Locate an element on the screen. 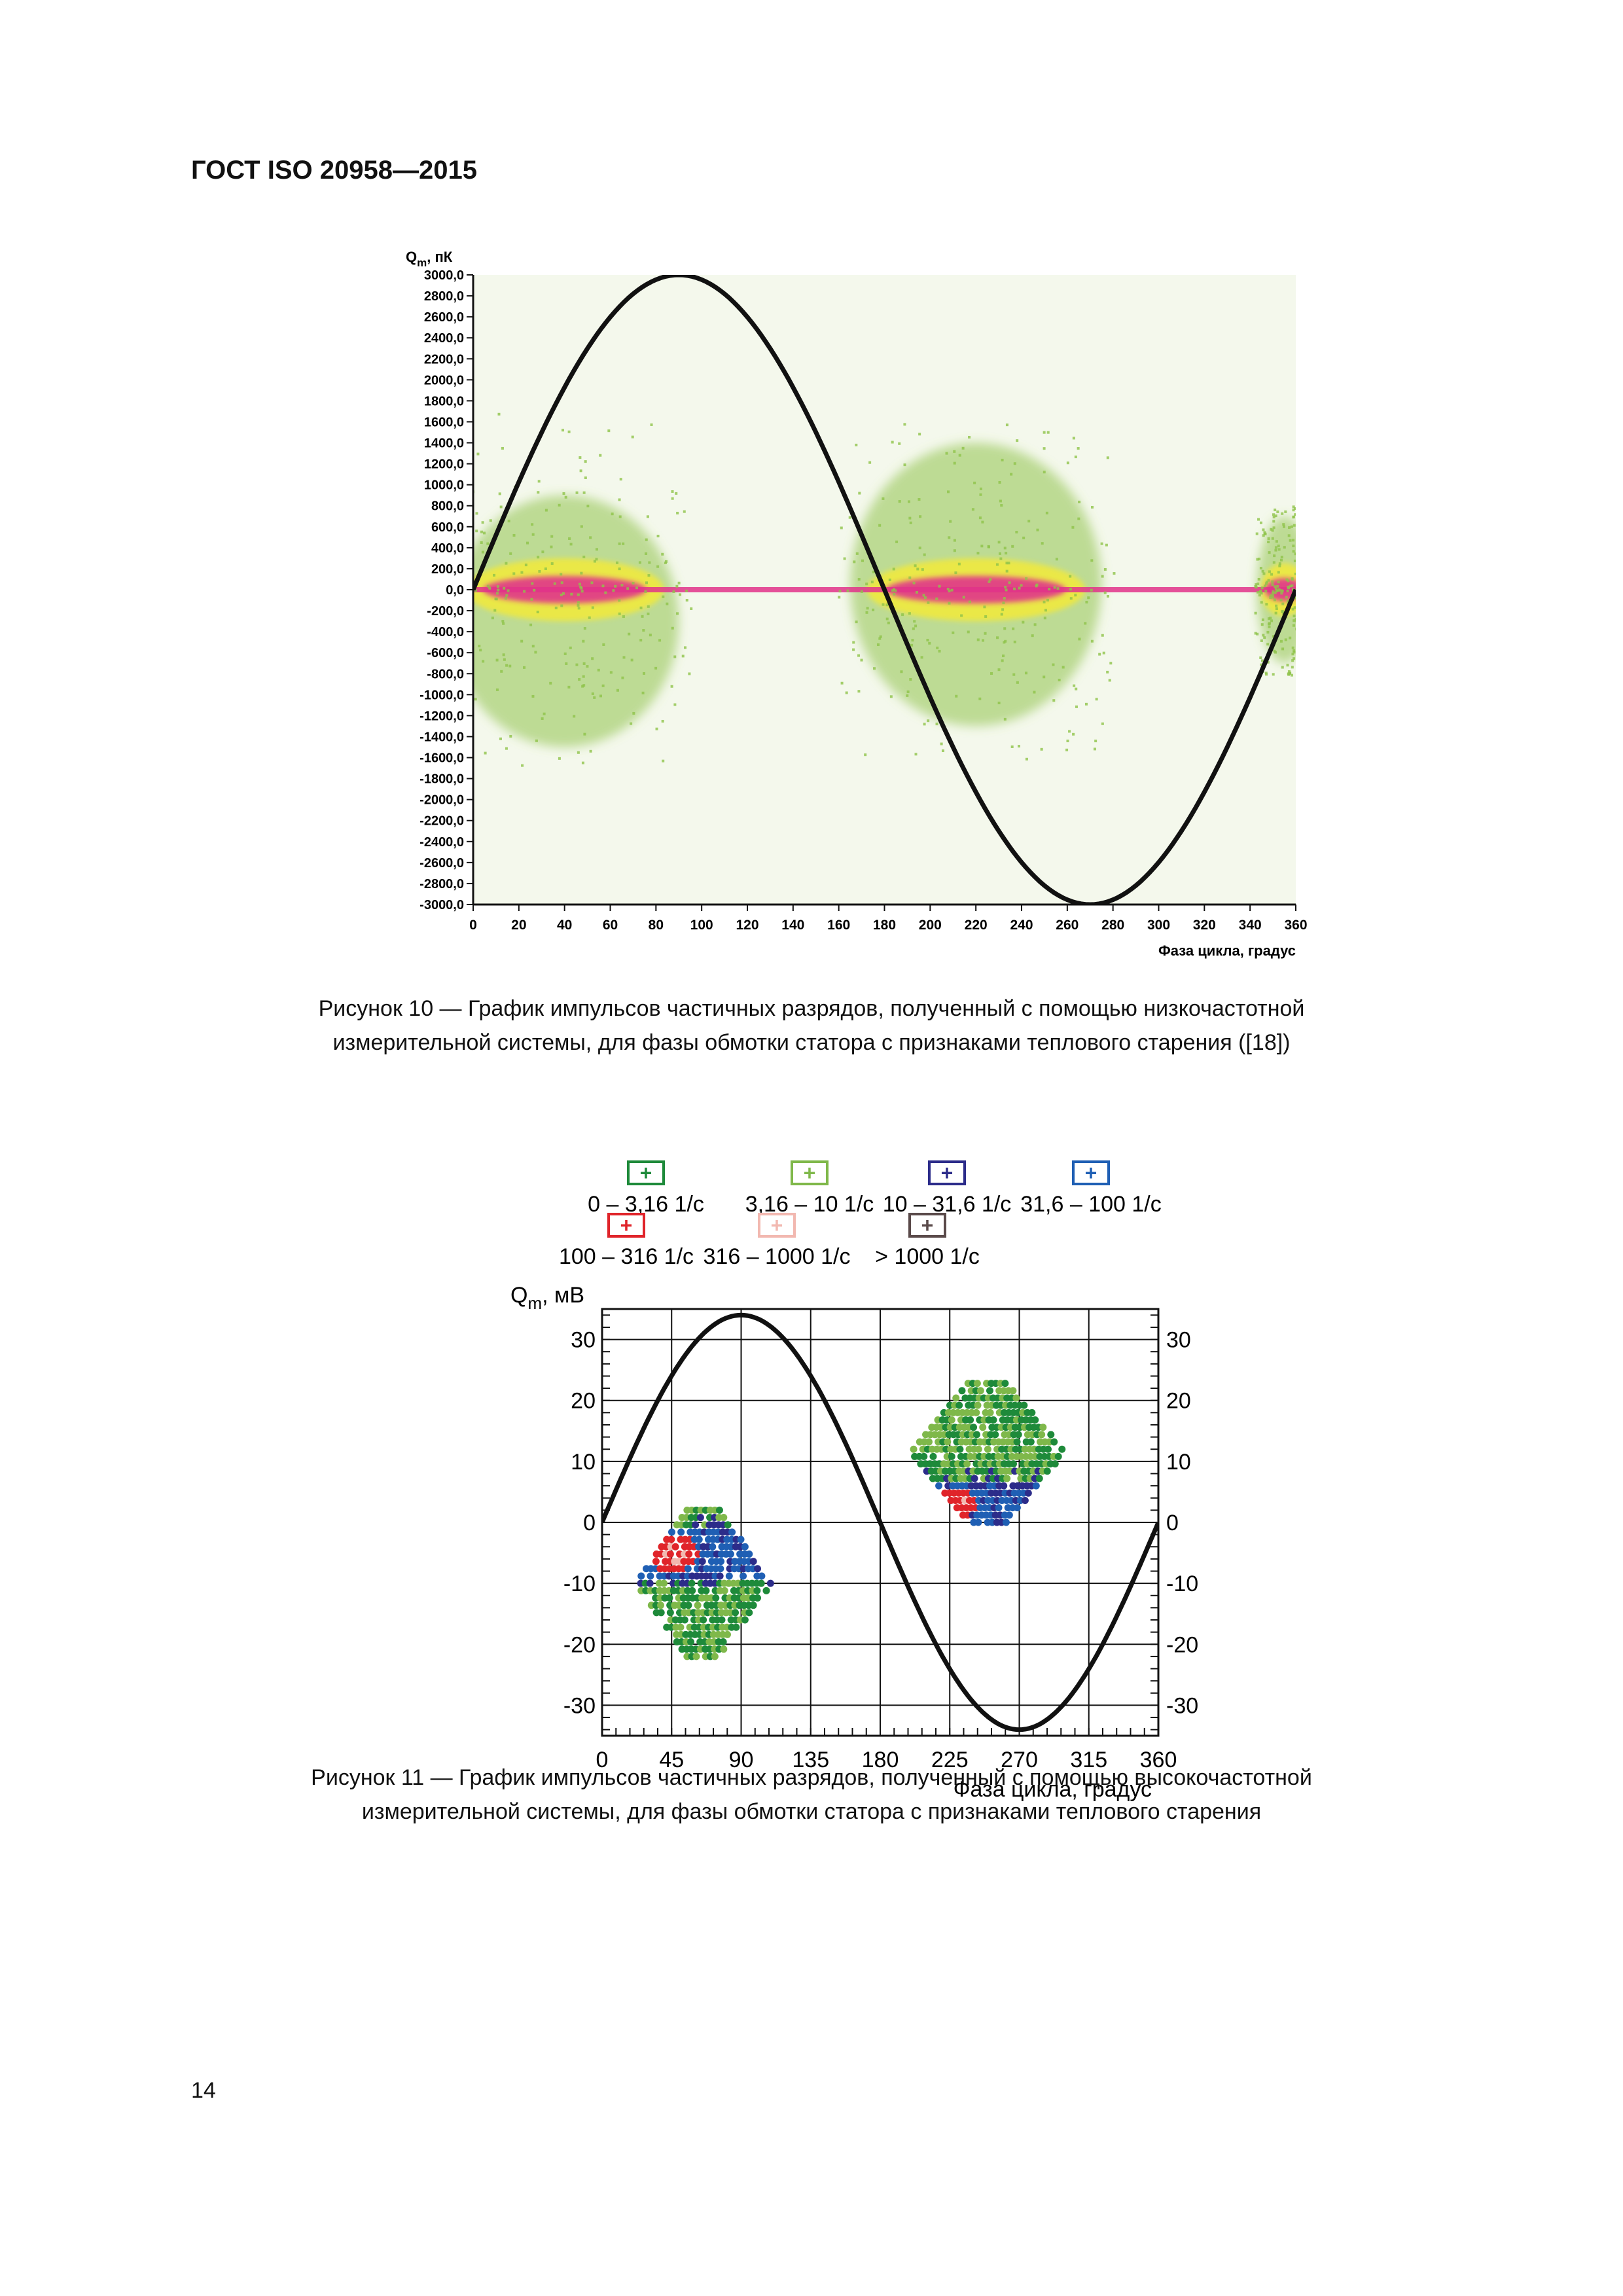 The height and width of the screenshot is (2296, 1623). y-tick-label: 2400,0 is located at coordinates (444, 338).